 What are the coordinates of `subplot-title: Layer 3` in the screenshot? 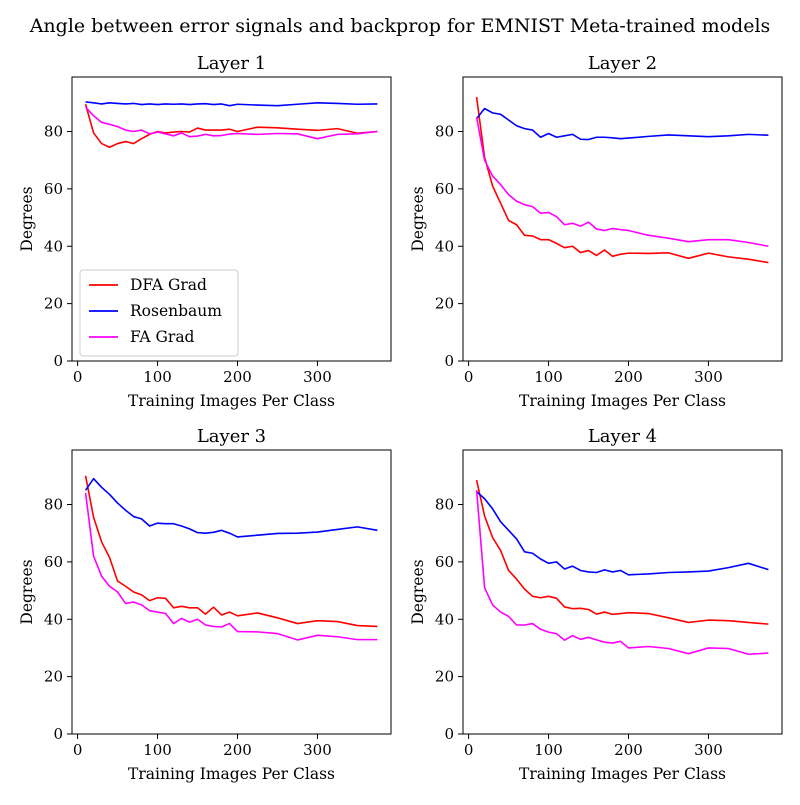 It's located at (231, 436).